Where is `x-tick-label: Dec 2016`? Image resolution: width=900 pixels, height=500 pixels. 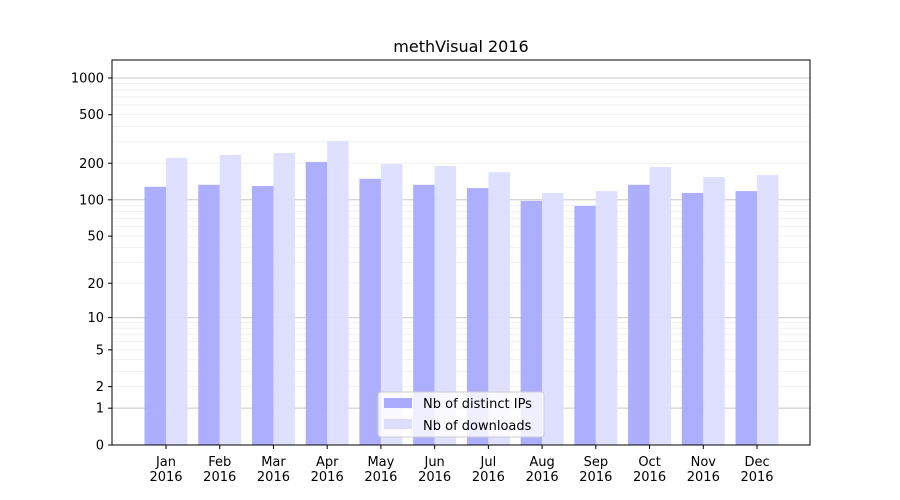
x-tick-label: Dec 2016 is located at coordinates (756, 470).